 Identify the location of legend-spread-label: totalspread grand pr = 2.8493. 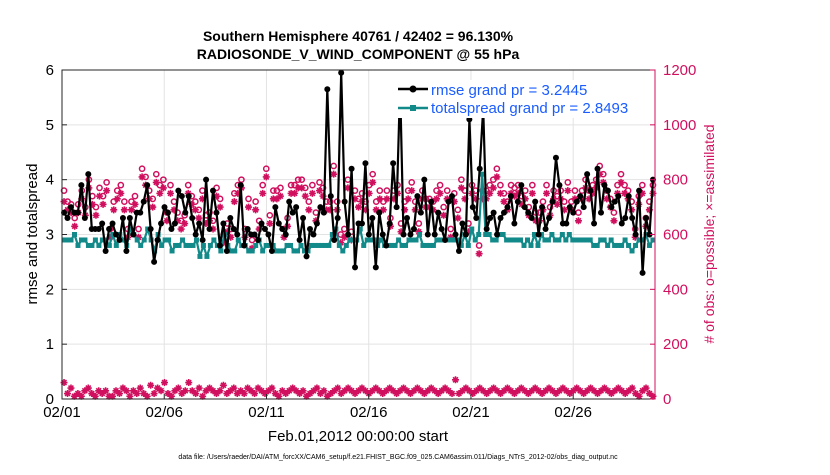
(529, 108).